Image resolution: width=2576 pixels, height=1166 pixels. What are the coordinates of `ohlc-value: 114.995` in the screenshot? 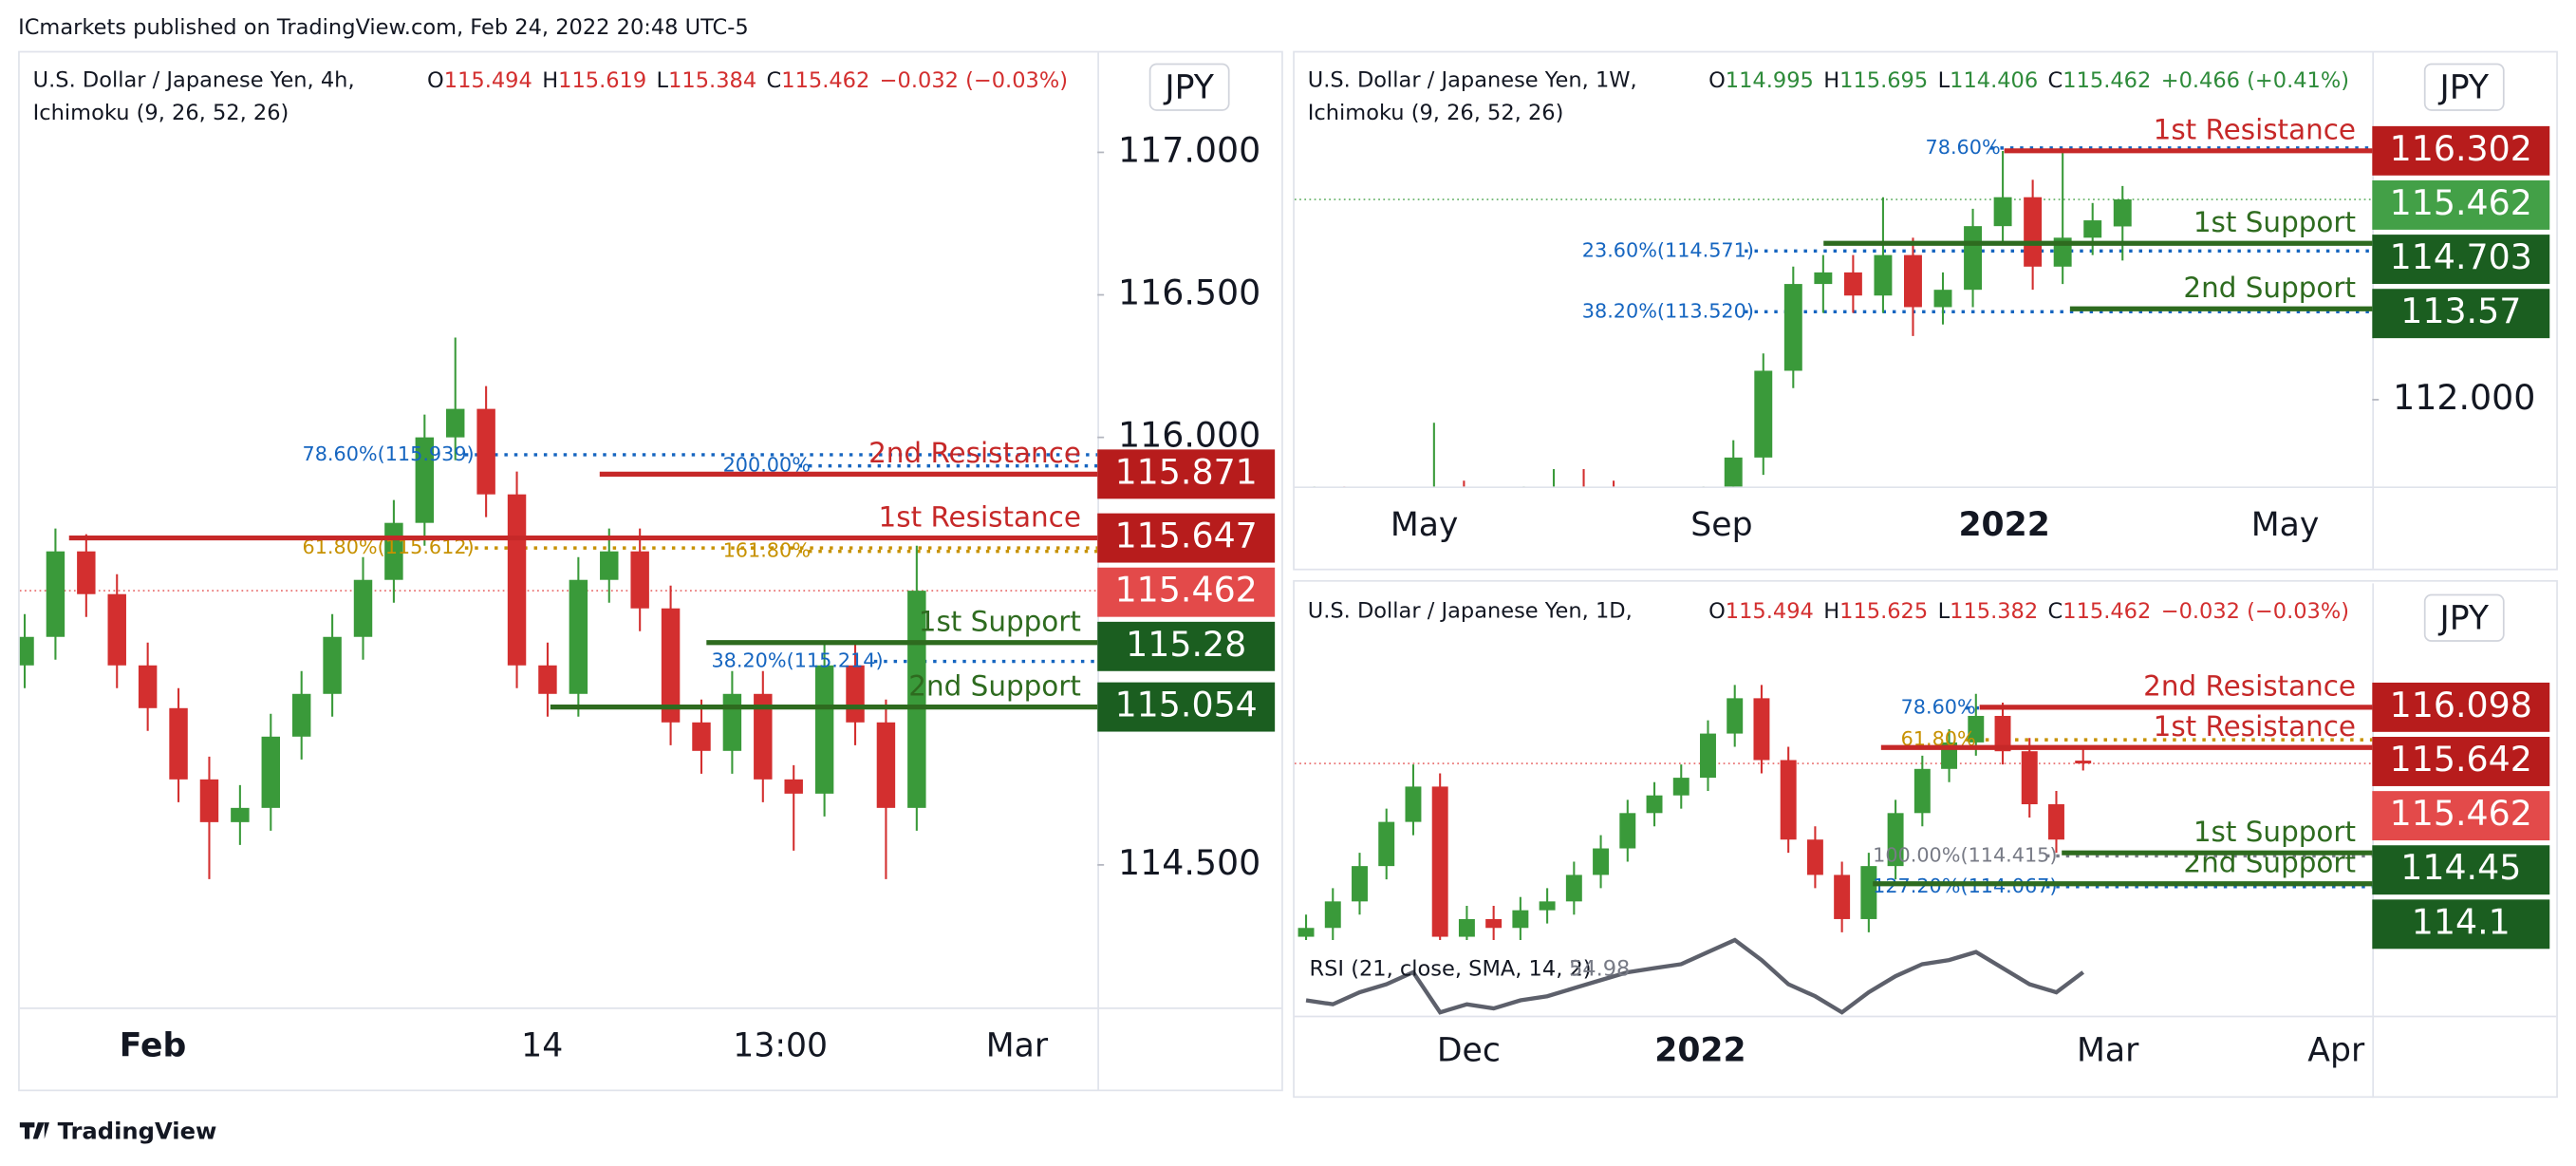 It's located at (1770, 79).